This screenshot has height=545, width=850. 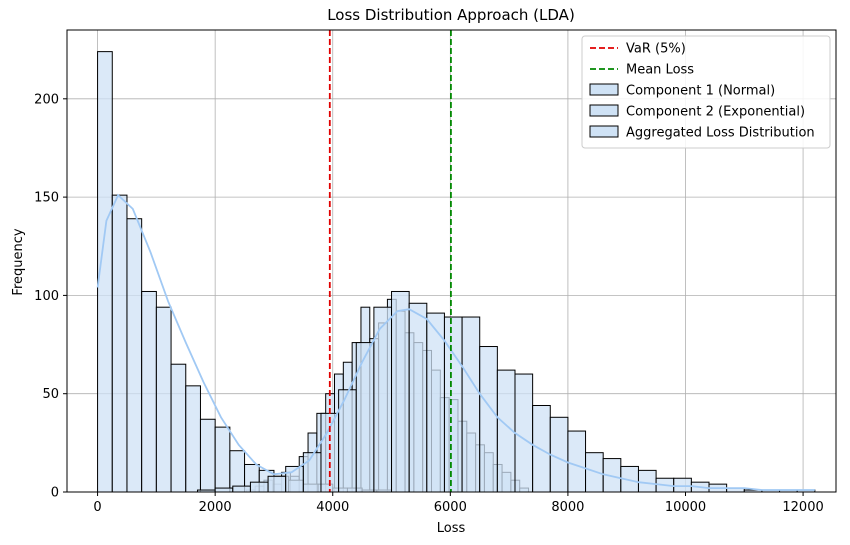 What do you see at coordinates (451, 15) in the screenshot?
I see `chart-title: Loss Distribution Approach (LDA)` at bounding box center [451, 15].